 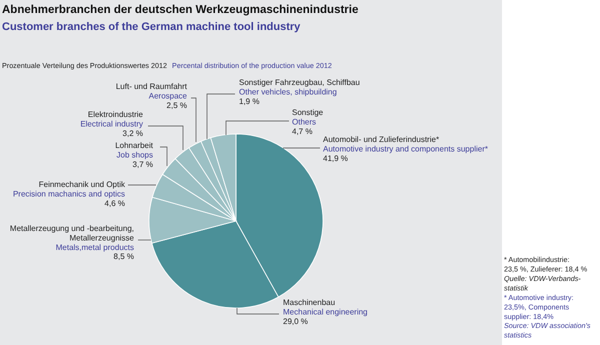 What do you see at coordinates (152, 27) in the screenshot?
I see `chart-subtitle: Customer branches of the German machine tool industry` at bounding box center [152, 27].